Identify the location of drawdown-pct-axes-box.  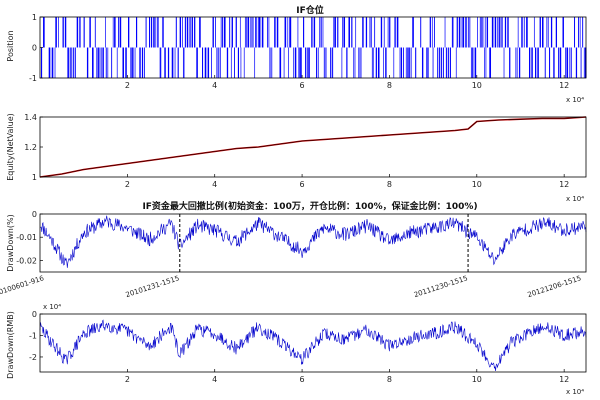
(313, 243).